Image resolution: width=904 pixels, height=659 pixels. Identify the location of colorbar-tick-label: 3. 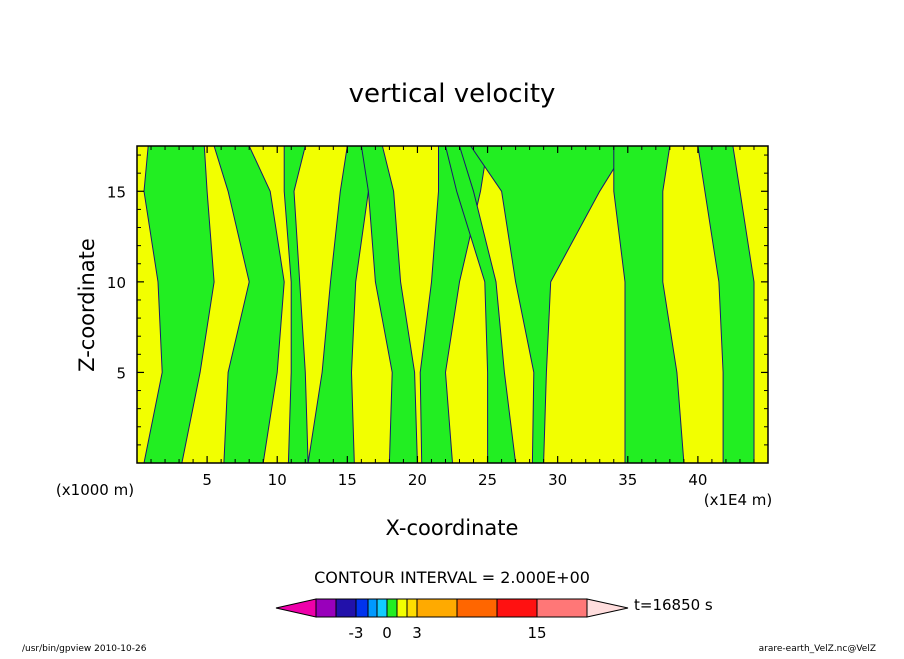
(417, 633).